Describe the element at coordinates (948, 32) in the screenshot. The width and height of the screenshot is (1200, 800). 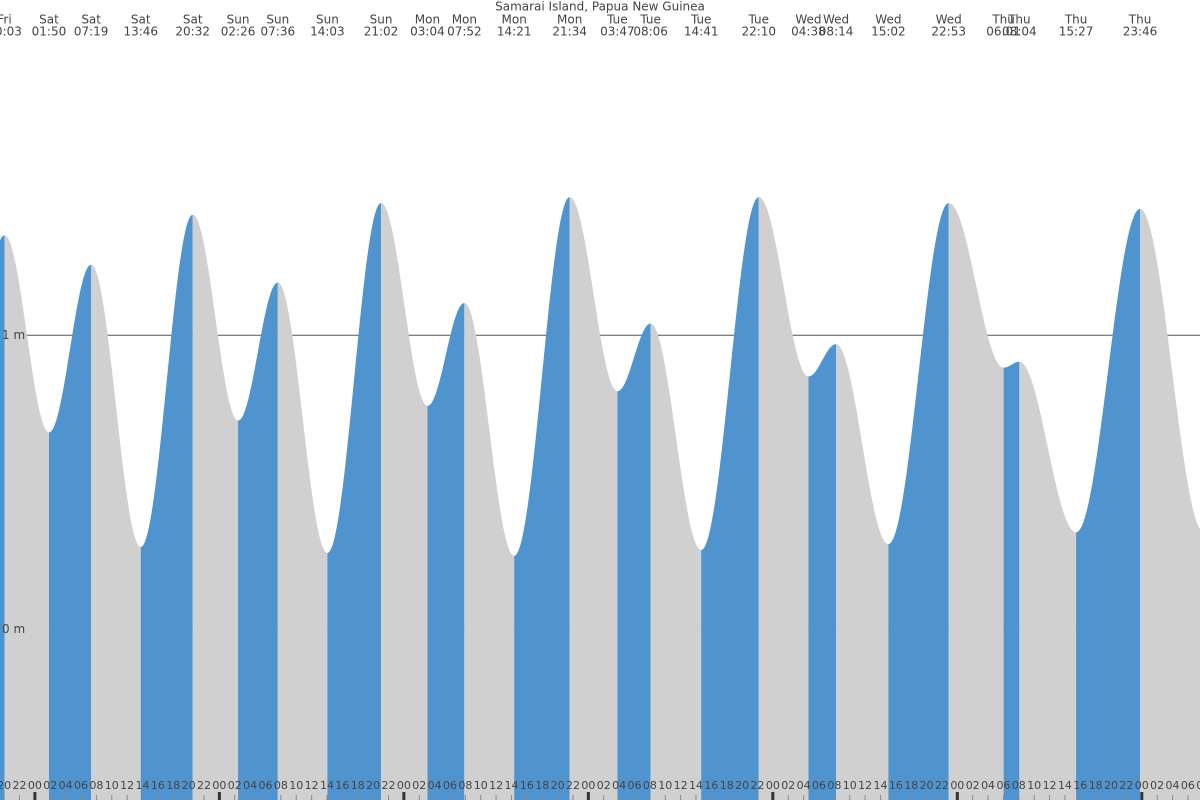
I see `extreme-time: 22:53` at that location.